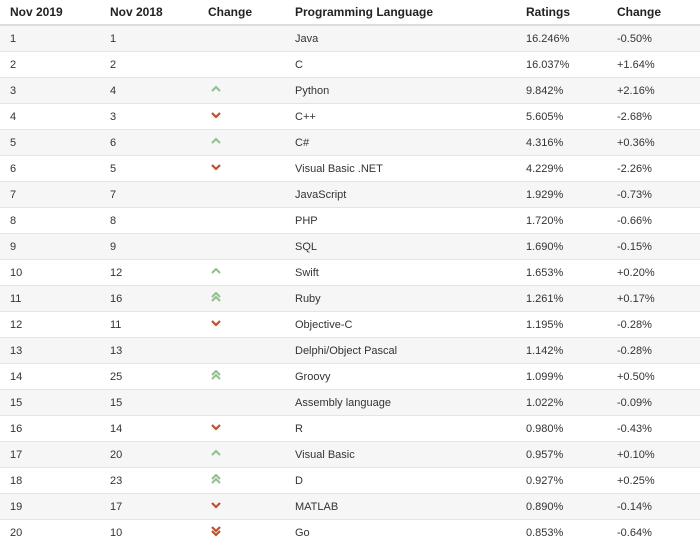  I want to click on rating: 5.605%, so click(571, 116).